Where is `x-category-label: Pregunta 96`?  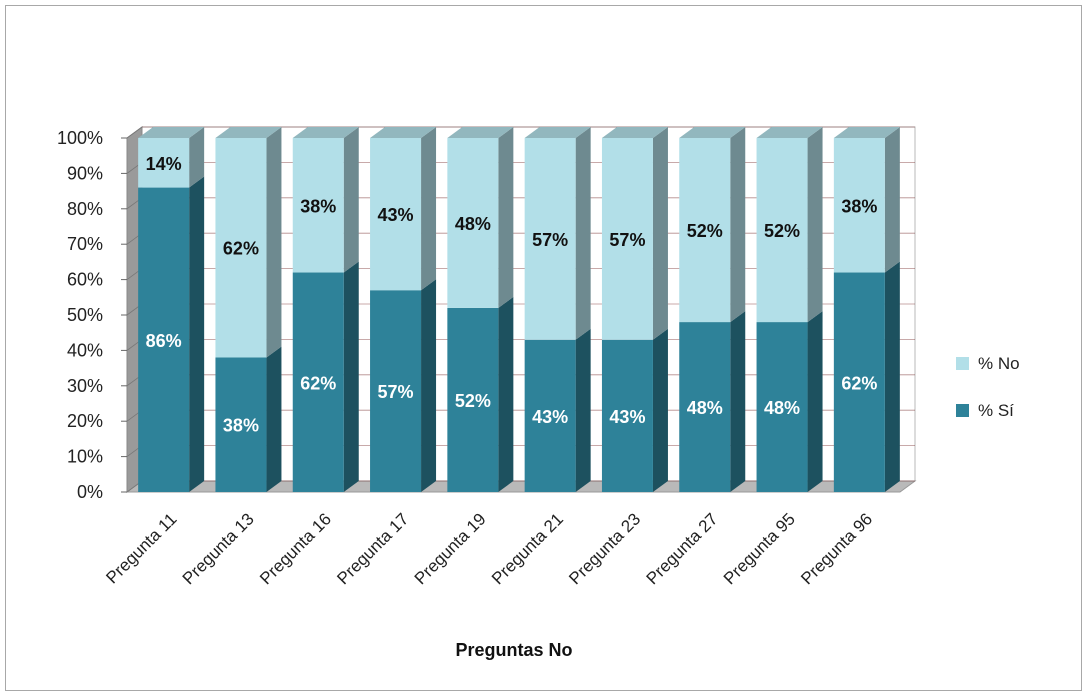 x-category-label: Pregunta 96 is located at coordinates (836, 548).